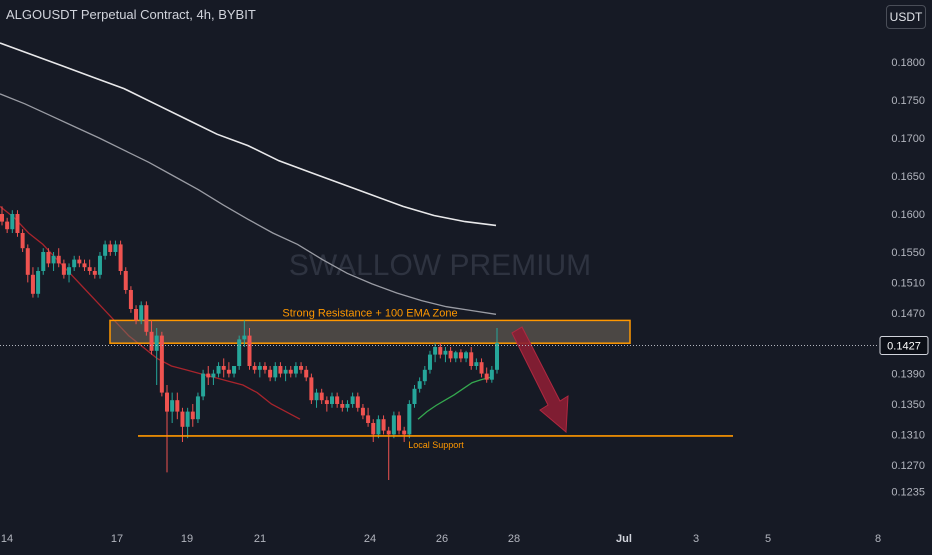 This screenshot has width=932, height=555. What do you see at coordinates (370, 539) in the screenshot?
I see `x-tick-label: 24` at bounding box center [370, 539].